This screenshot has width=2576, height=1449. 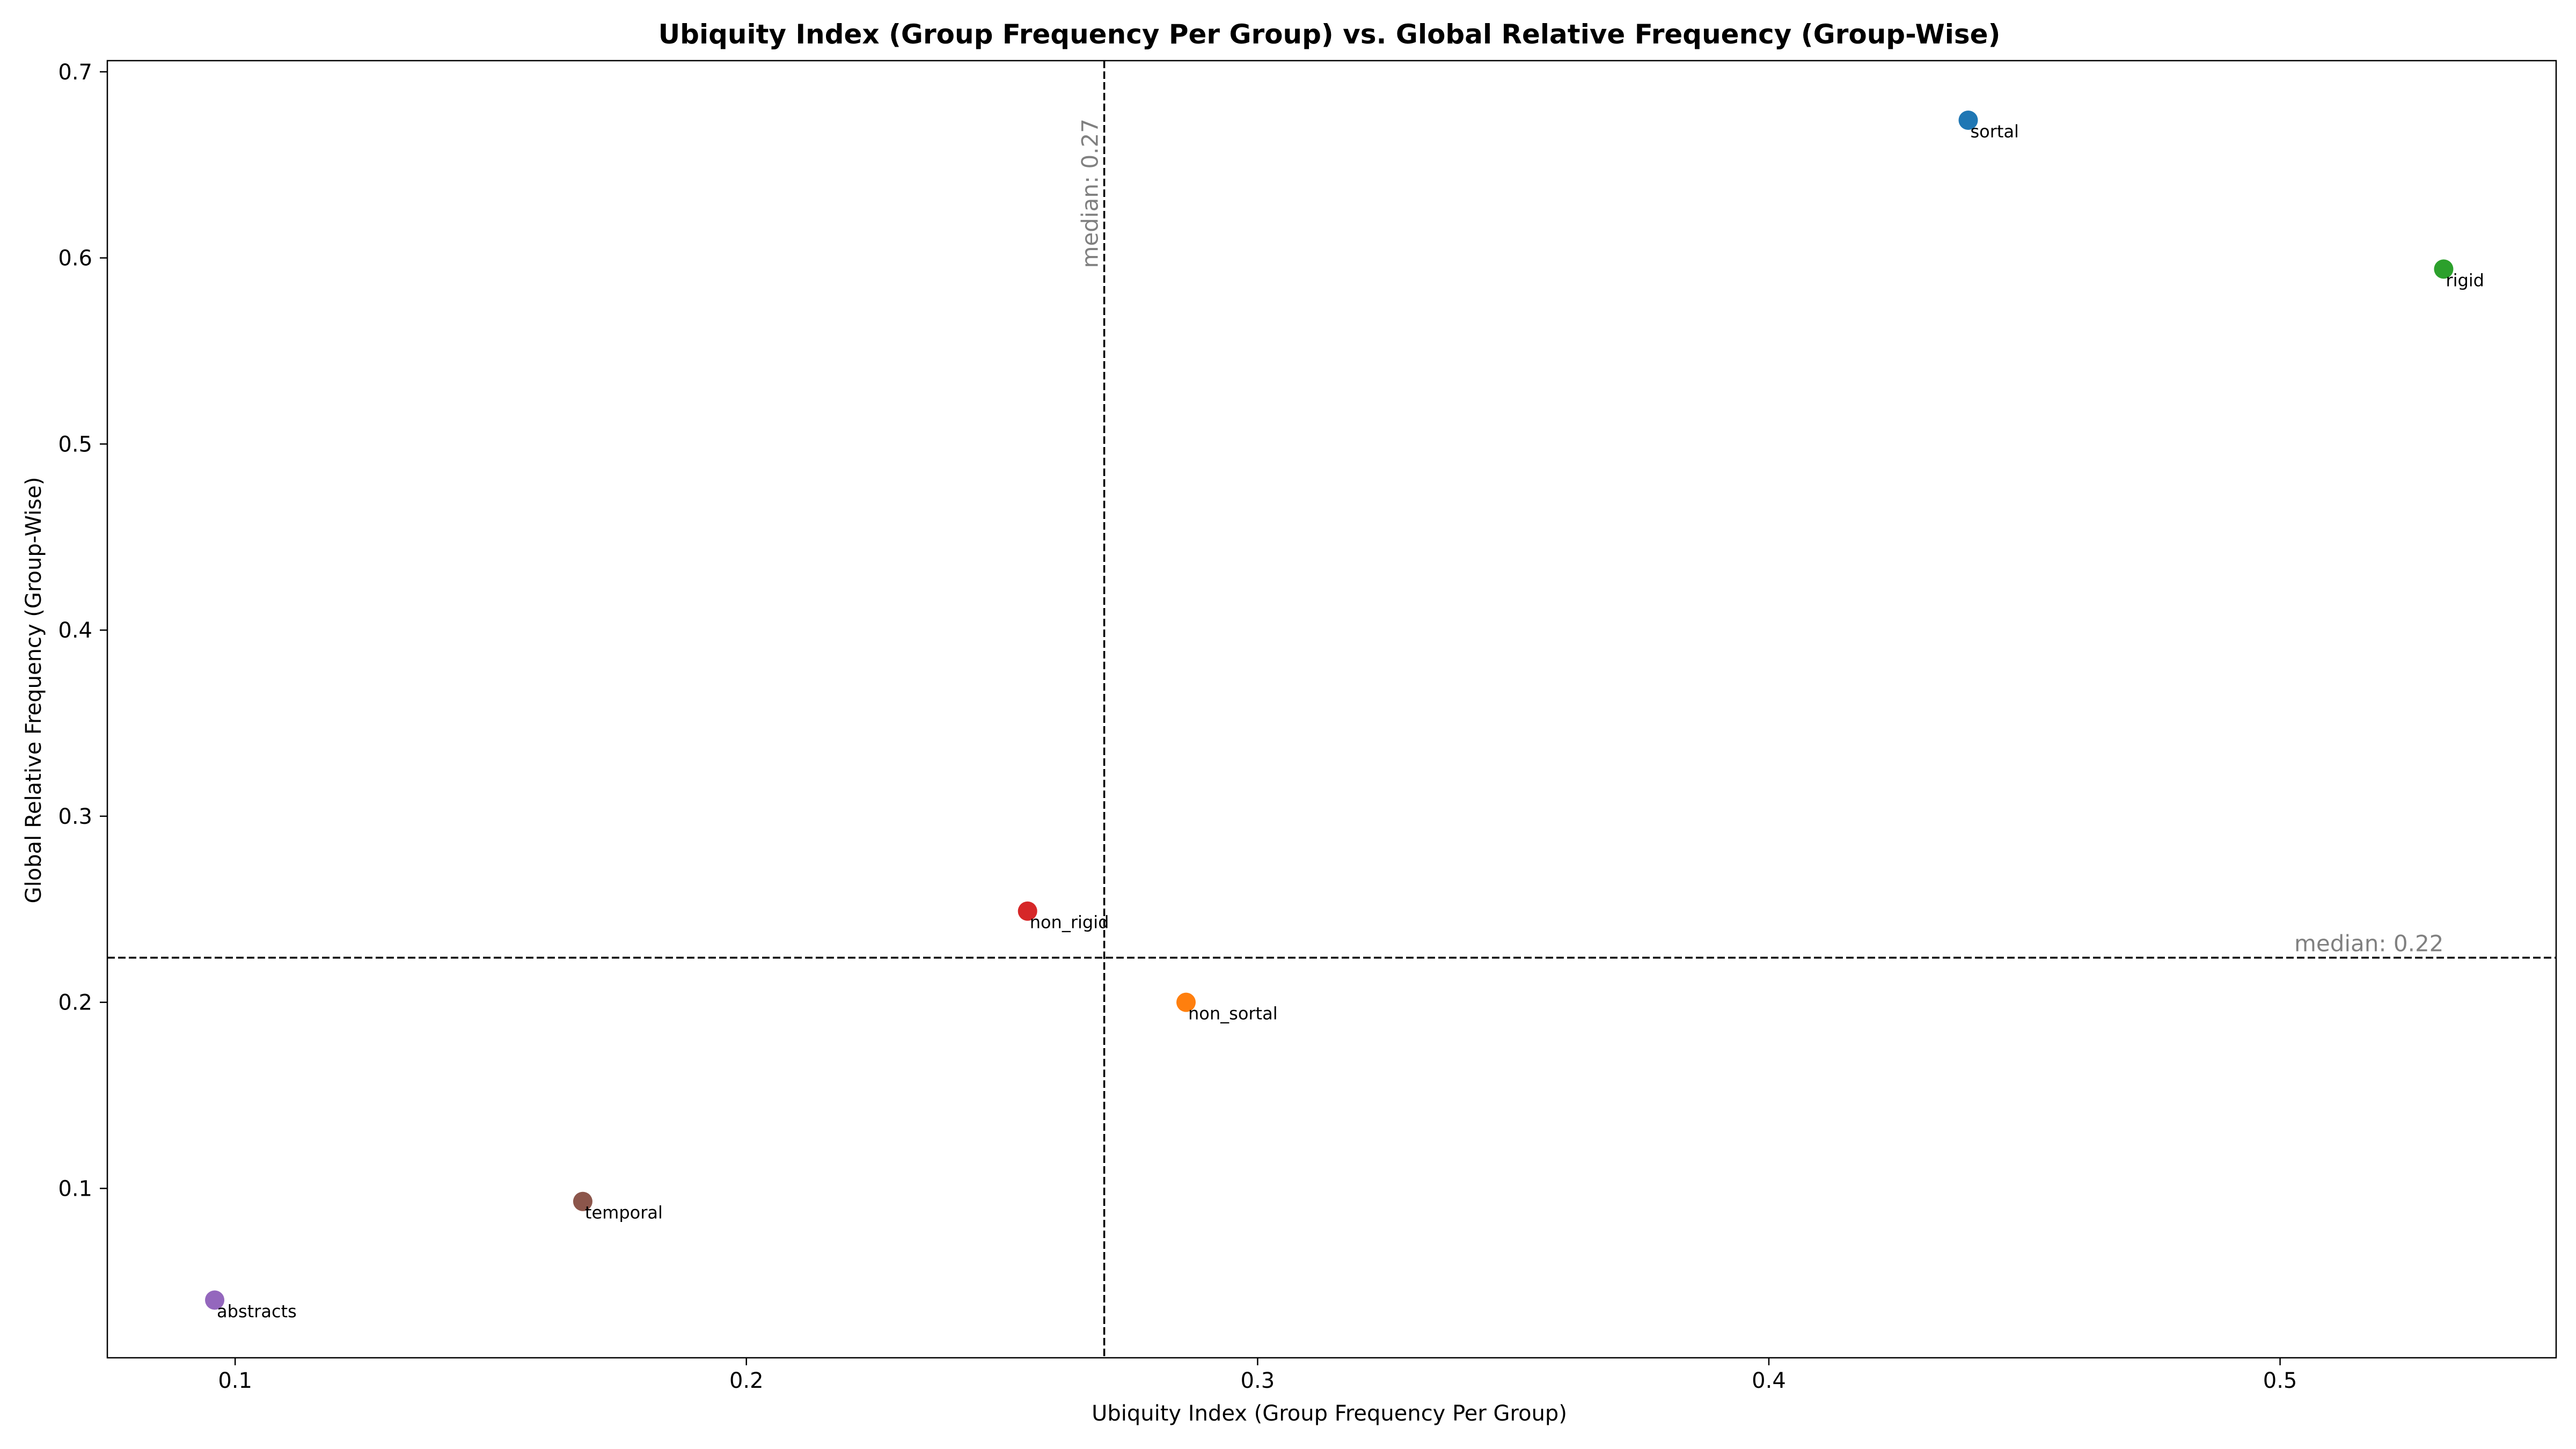 I want to click on x-tick-label: 0.4, so click(x=1769, y=1380).